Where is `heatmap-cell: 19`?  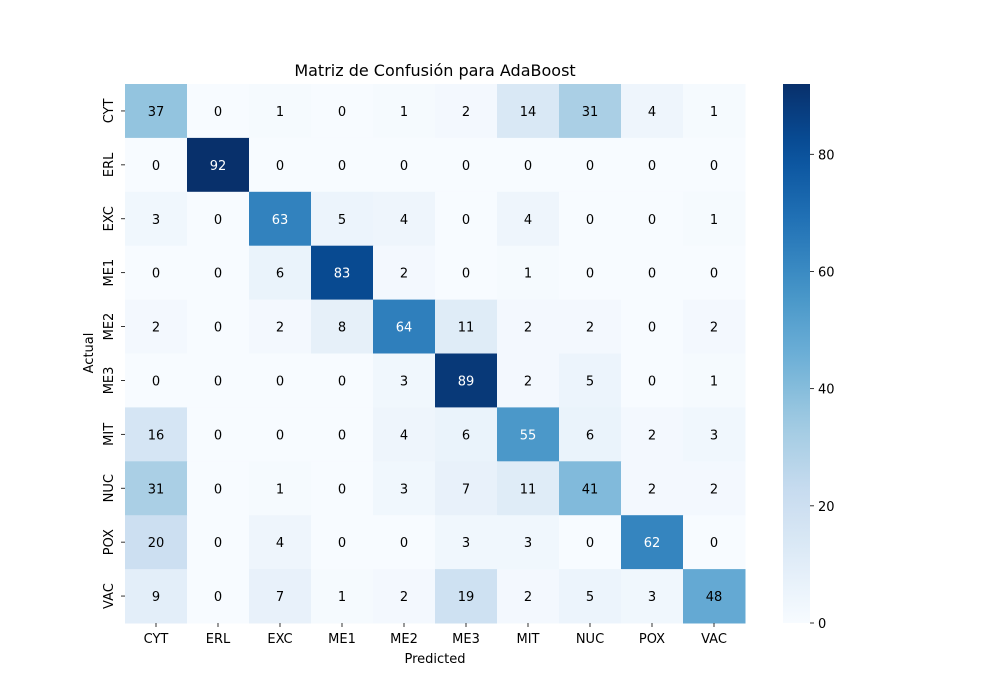 heatmap-cell: 19 is located at coordinates (466, 596).